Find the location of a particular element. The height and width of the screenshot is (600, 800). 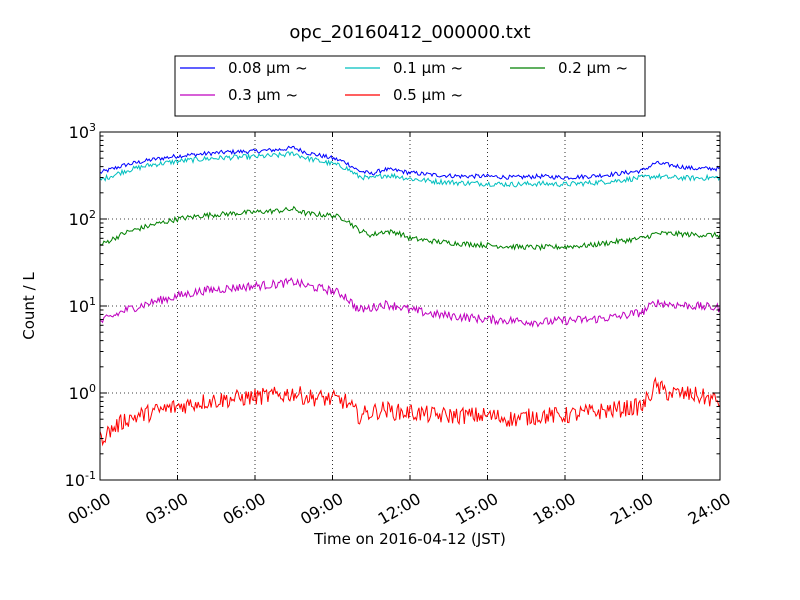

y-tick-label: 10² is located at coordinates (82, 218).